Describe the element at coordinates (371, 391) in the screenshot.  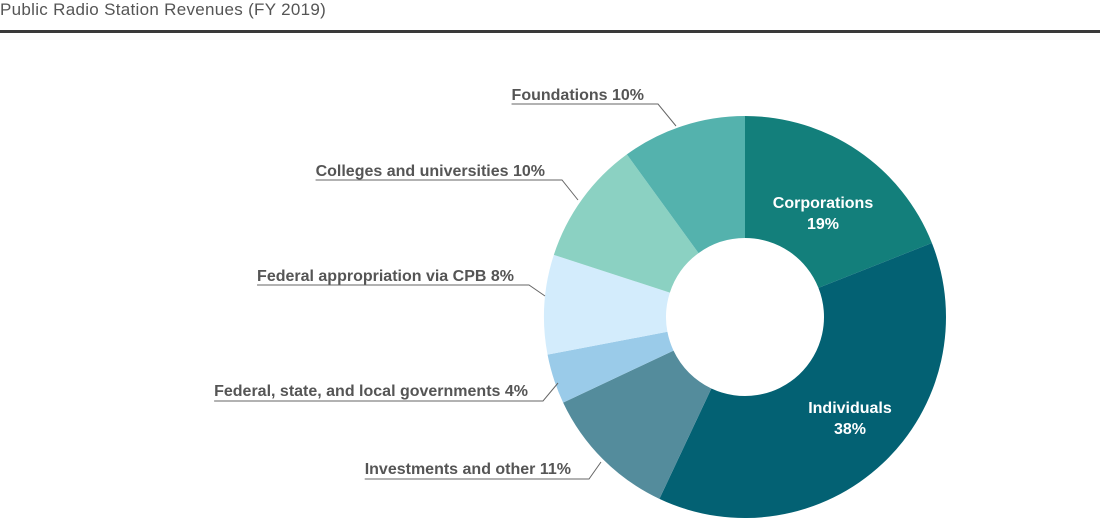
I see `slice-label-federal-state-and-local-governments: Federal, state, and local governments 4%` at that location.